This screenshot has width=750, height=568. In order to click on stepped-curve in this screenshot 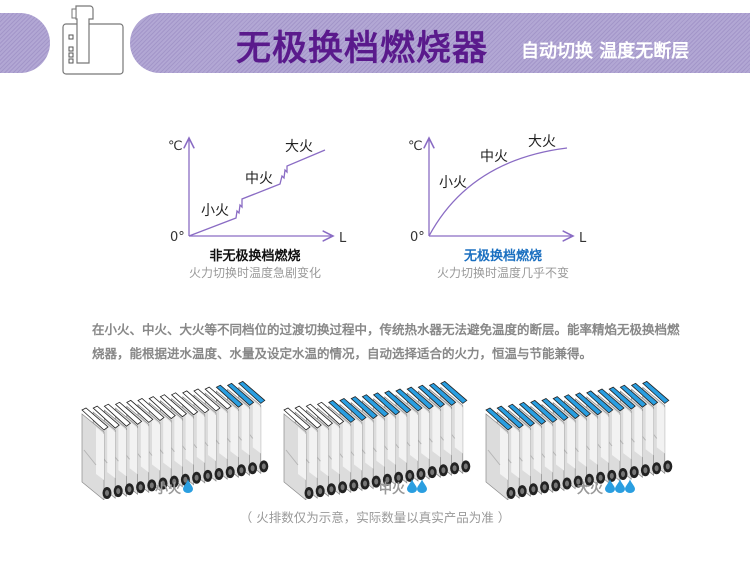, I will do `click(257, 193)`.